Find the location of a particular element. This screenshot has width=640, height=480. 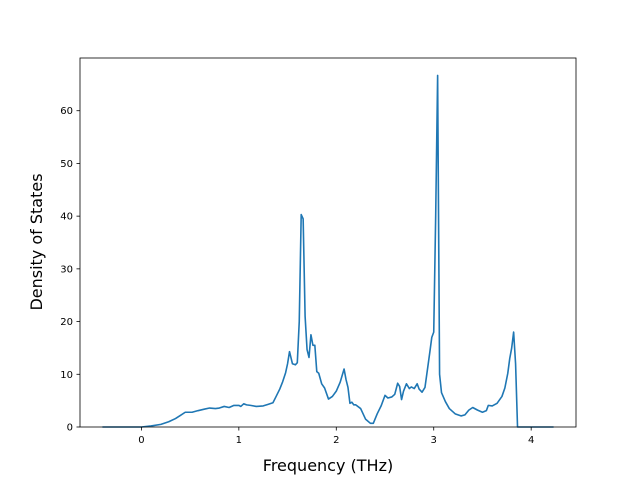

y-tick-label: 60 is located at coordinates (66, 111).